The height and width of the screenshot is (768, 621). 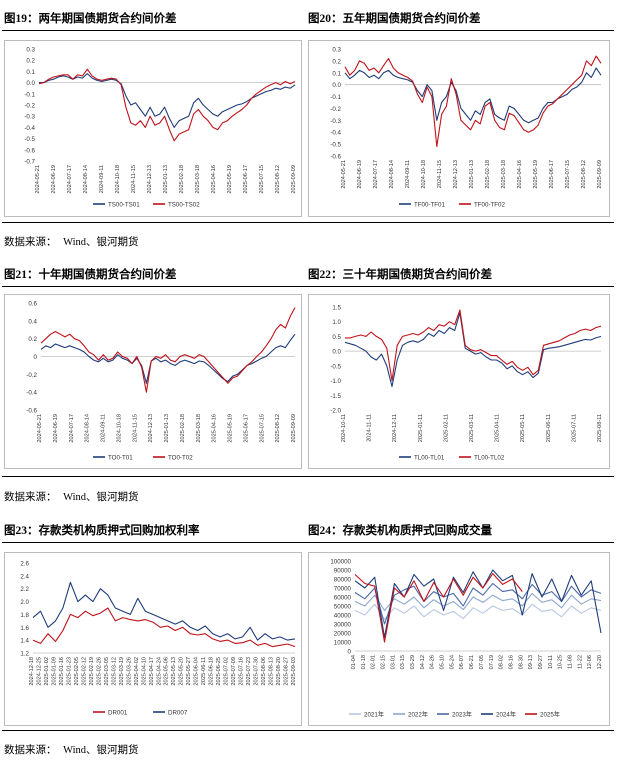 I want to click on x-tick-label: 2024-12-18, so click(x=32, y=671).